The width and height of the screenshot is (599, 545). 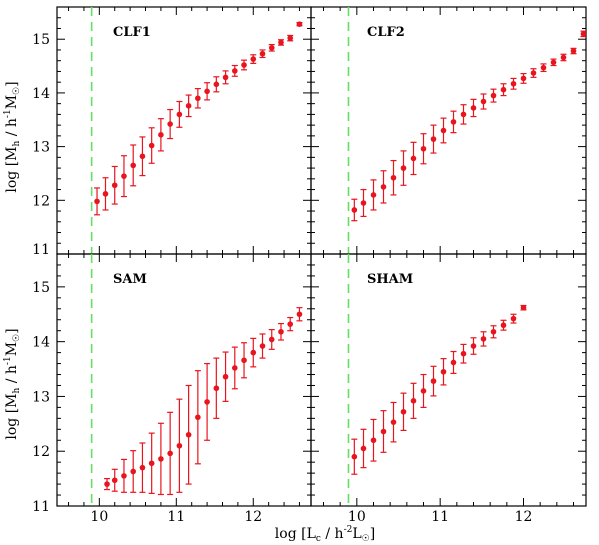 I want to click on y-axis-label-top: log [Mh / h-1M☉], so click(x=12, y=136).